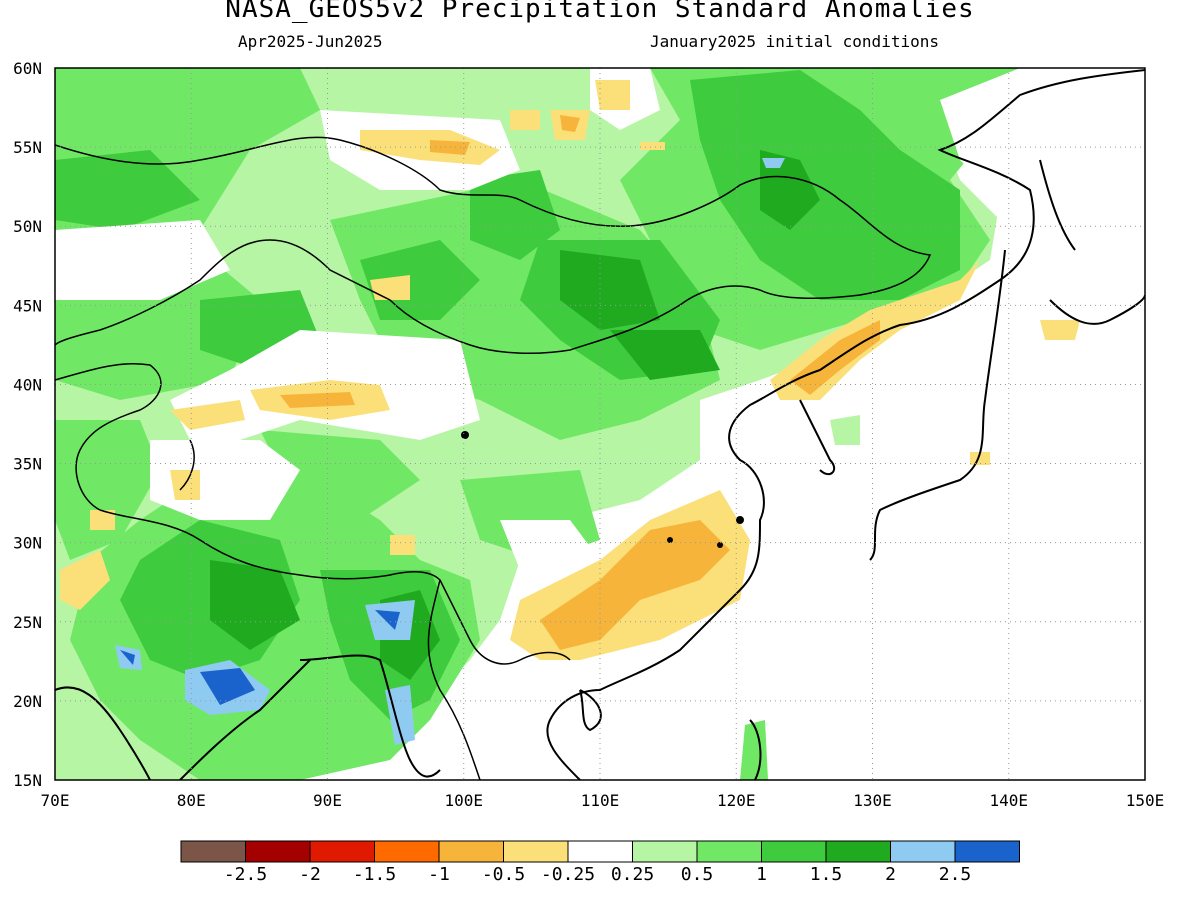  Describe the element at coordinates (27, 622) in the screenshot. I see `y-tick-label: 25N` at that location.